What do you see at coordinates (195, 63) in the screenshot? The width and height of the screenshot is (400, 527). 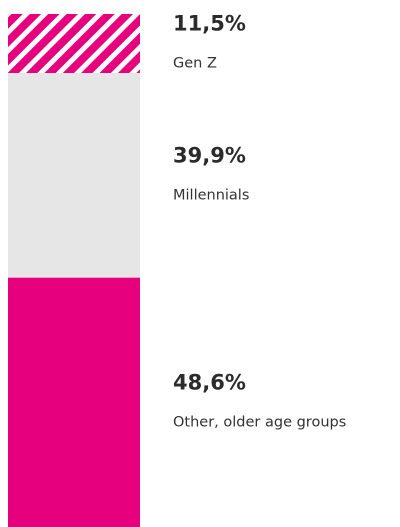 I see `segment-name: Gen Z` at bounding box center [195, 63].